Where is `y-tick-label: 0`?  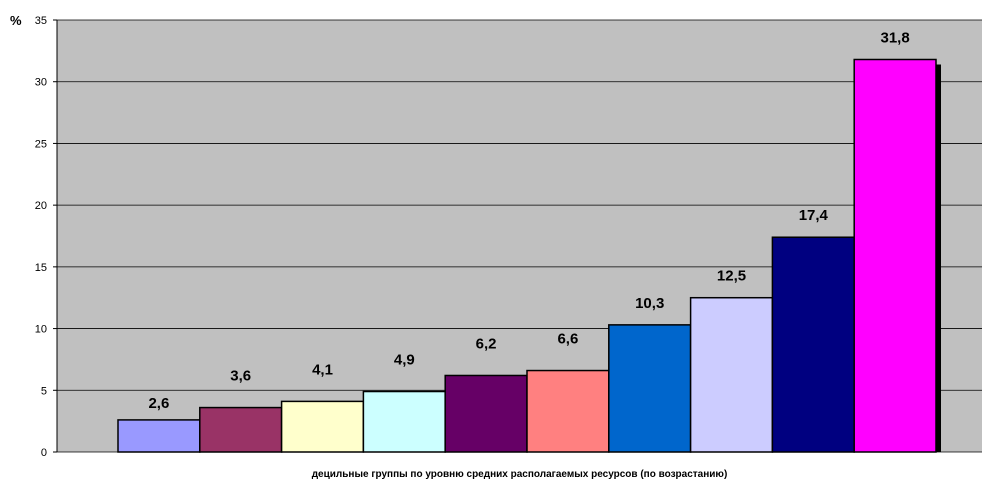
y-tick-label: 0 is located at coordinates (44, 453).